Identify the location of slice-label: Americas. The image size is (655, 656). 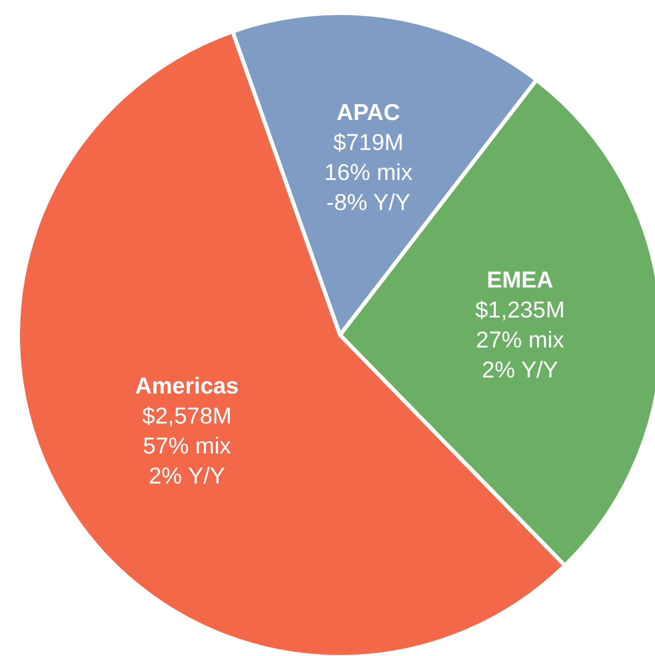
(187, 385).